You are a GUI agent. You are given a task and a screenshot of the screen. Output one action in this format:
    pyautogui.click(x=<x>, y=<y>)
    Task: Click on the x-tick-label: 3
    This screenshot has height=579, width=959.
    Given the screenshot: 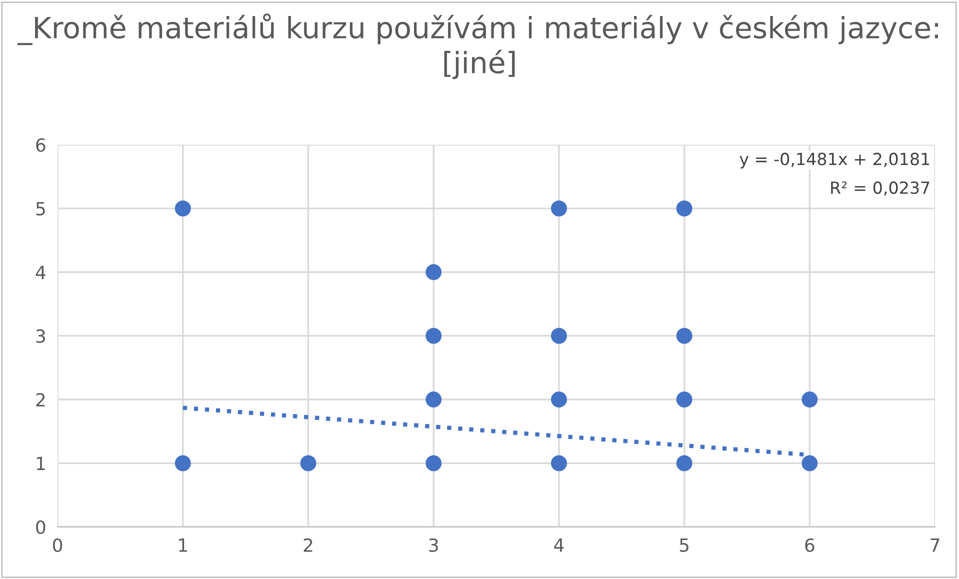 What is the action you would take?
    pyautogui.click(x=433, y=545)
    